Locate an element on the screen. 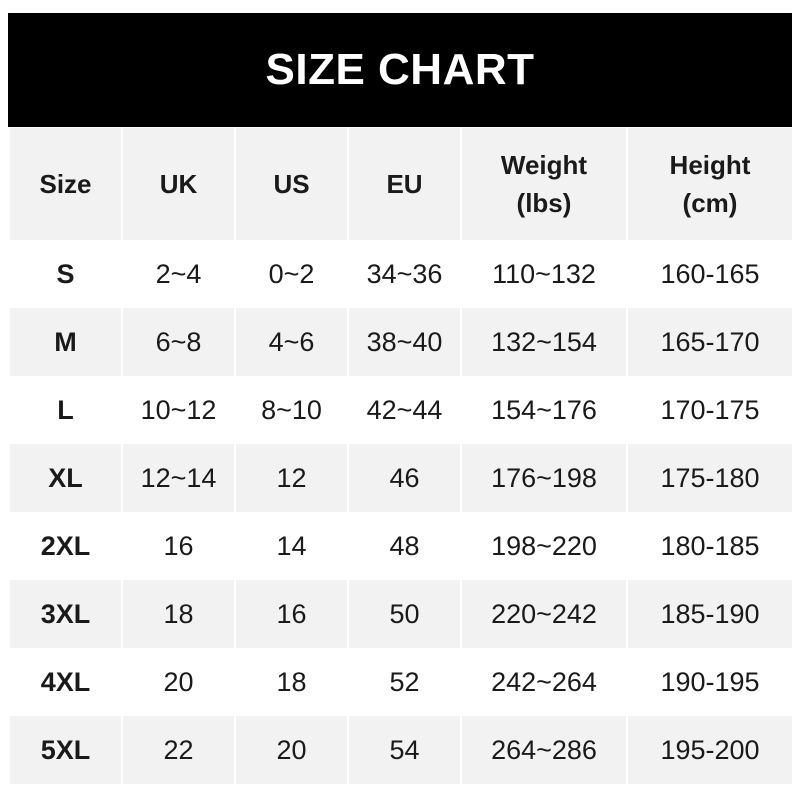 The width and height of the screenshot is (800, 800). table-row: XL 12~14 12 46 176~198 175-180 is located at coordinates (401, 478).